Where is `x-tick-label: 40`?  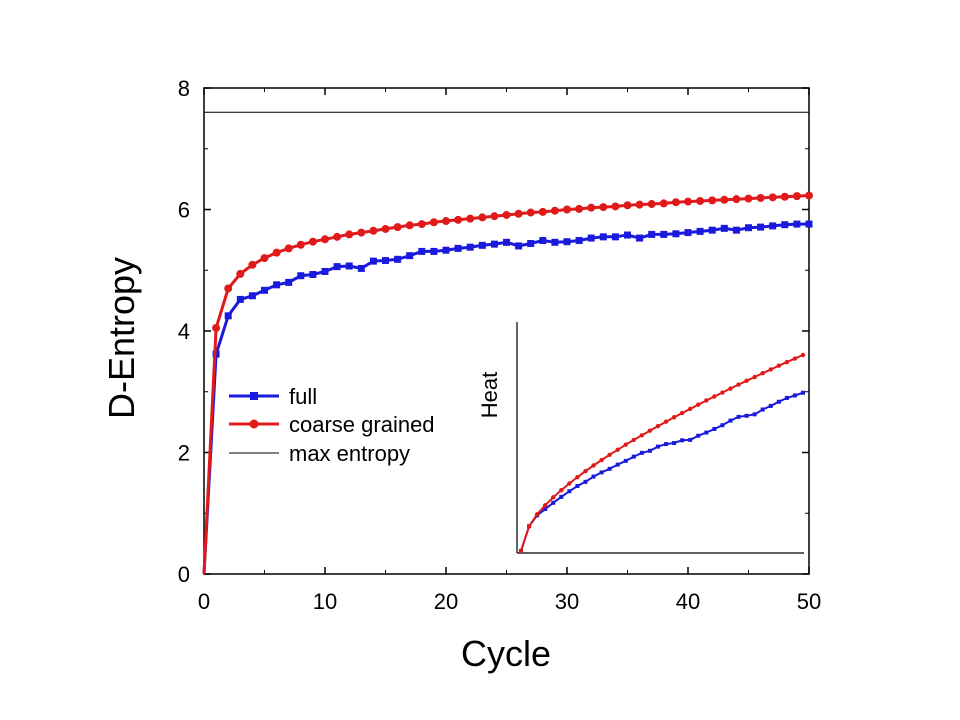 x-tick-label: 40 is located at coordinates (688, 601).